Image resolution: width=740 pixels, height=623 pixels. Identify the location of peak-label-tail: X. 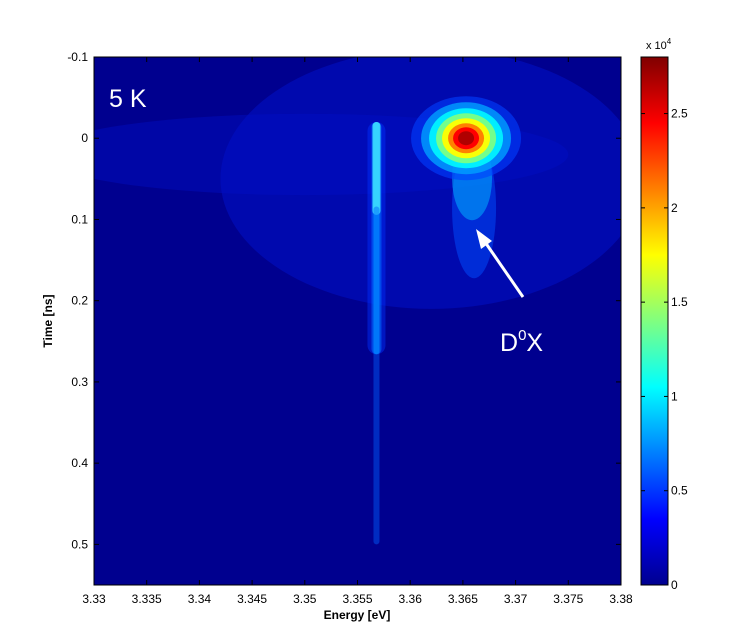
(534, 343).